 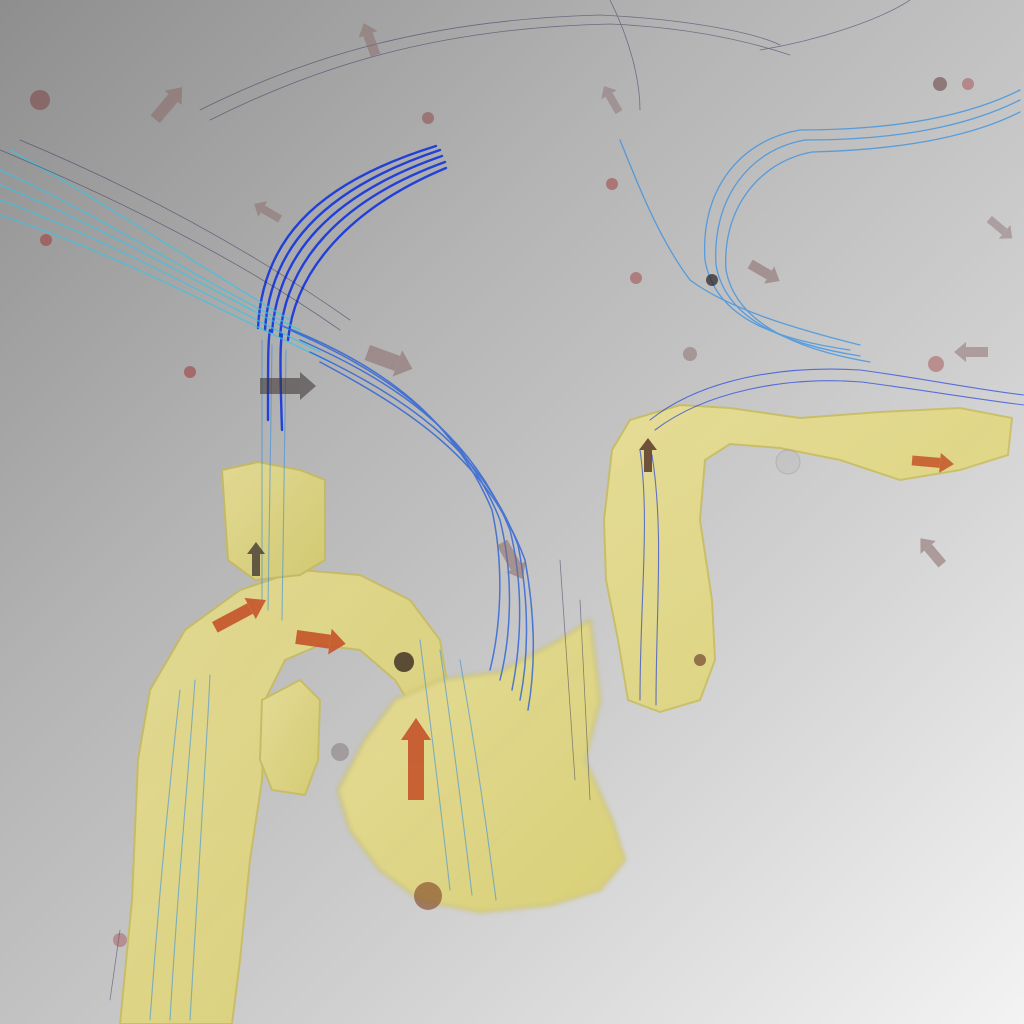 What do you see at coordinates (165, 256) in the screenshot?
I see `cyan-diagonal-bundle` at bounding box center [165, 256].